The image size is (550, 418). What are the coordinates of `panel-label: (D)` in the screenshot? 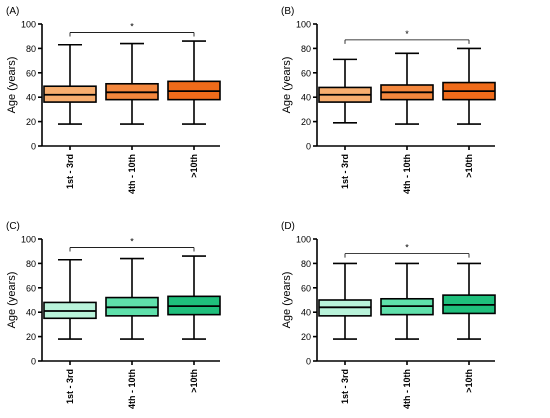 It's located at (288, 226).